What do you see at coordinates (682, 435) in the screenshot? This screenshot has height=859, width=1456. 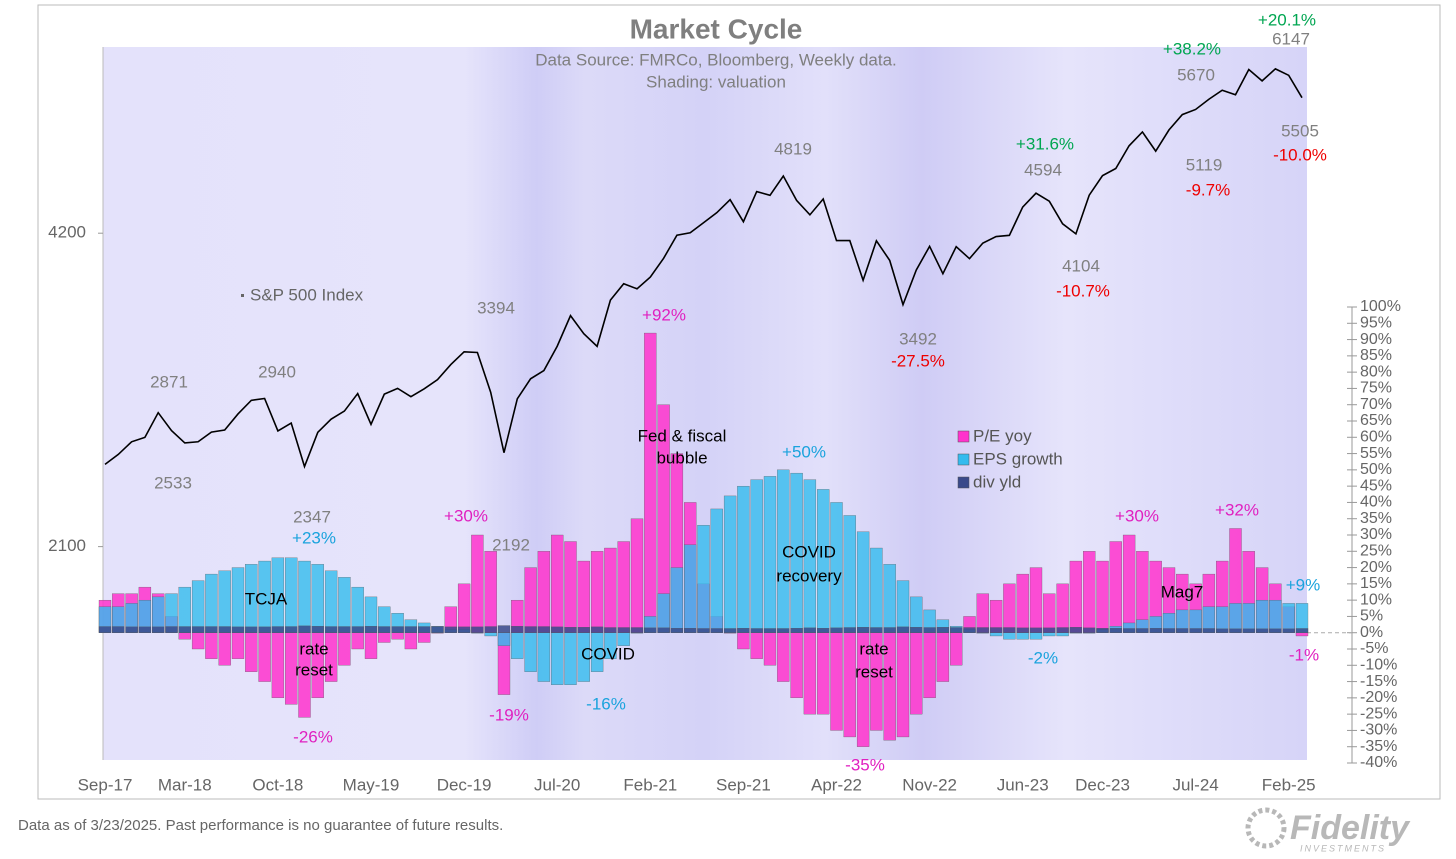 I see `annotation: Fed & fiscal` at bounding box center [682, 435].